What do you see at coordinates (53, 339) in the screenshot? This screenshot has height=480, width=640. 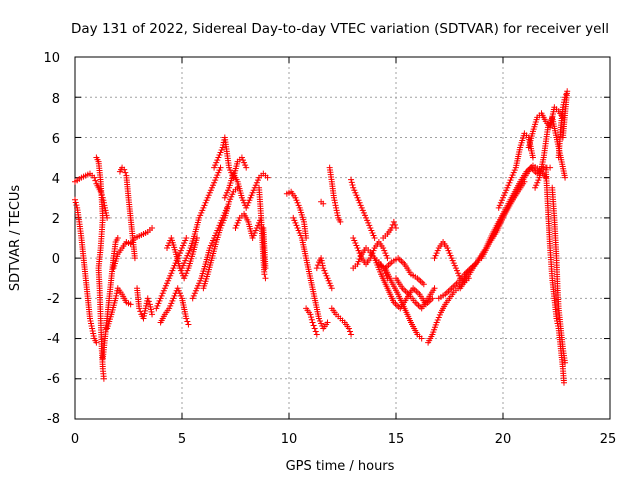 I see `y-tick-label: -4` at bounding box center [53, 339].